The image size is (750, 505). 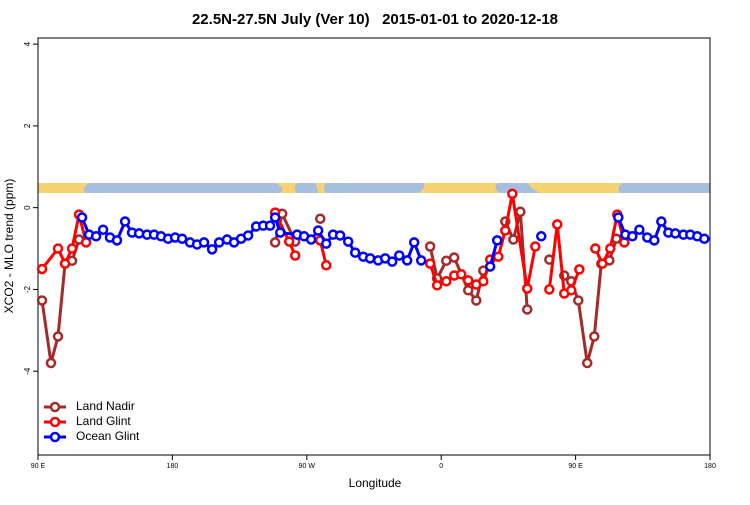 I want to click on x-axis-label: Longitude, so click(x=375, y=483).